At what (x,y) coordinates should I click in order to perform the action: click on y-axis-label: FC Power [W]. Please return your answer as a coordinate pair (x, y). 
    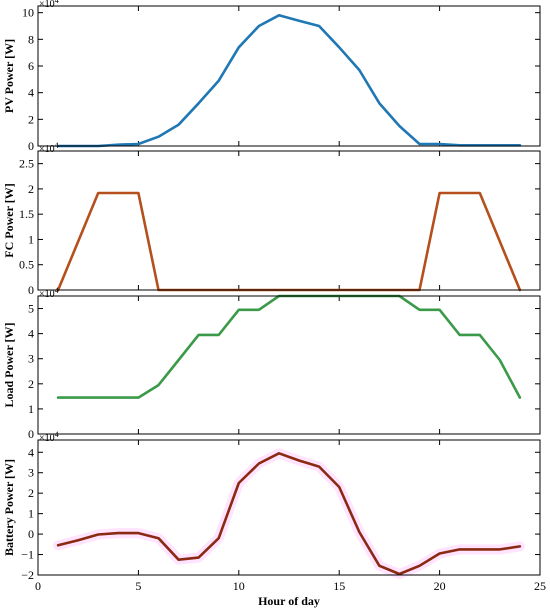
    Looking at the image, I should click on (9, 220).